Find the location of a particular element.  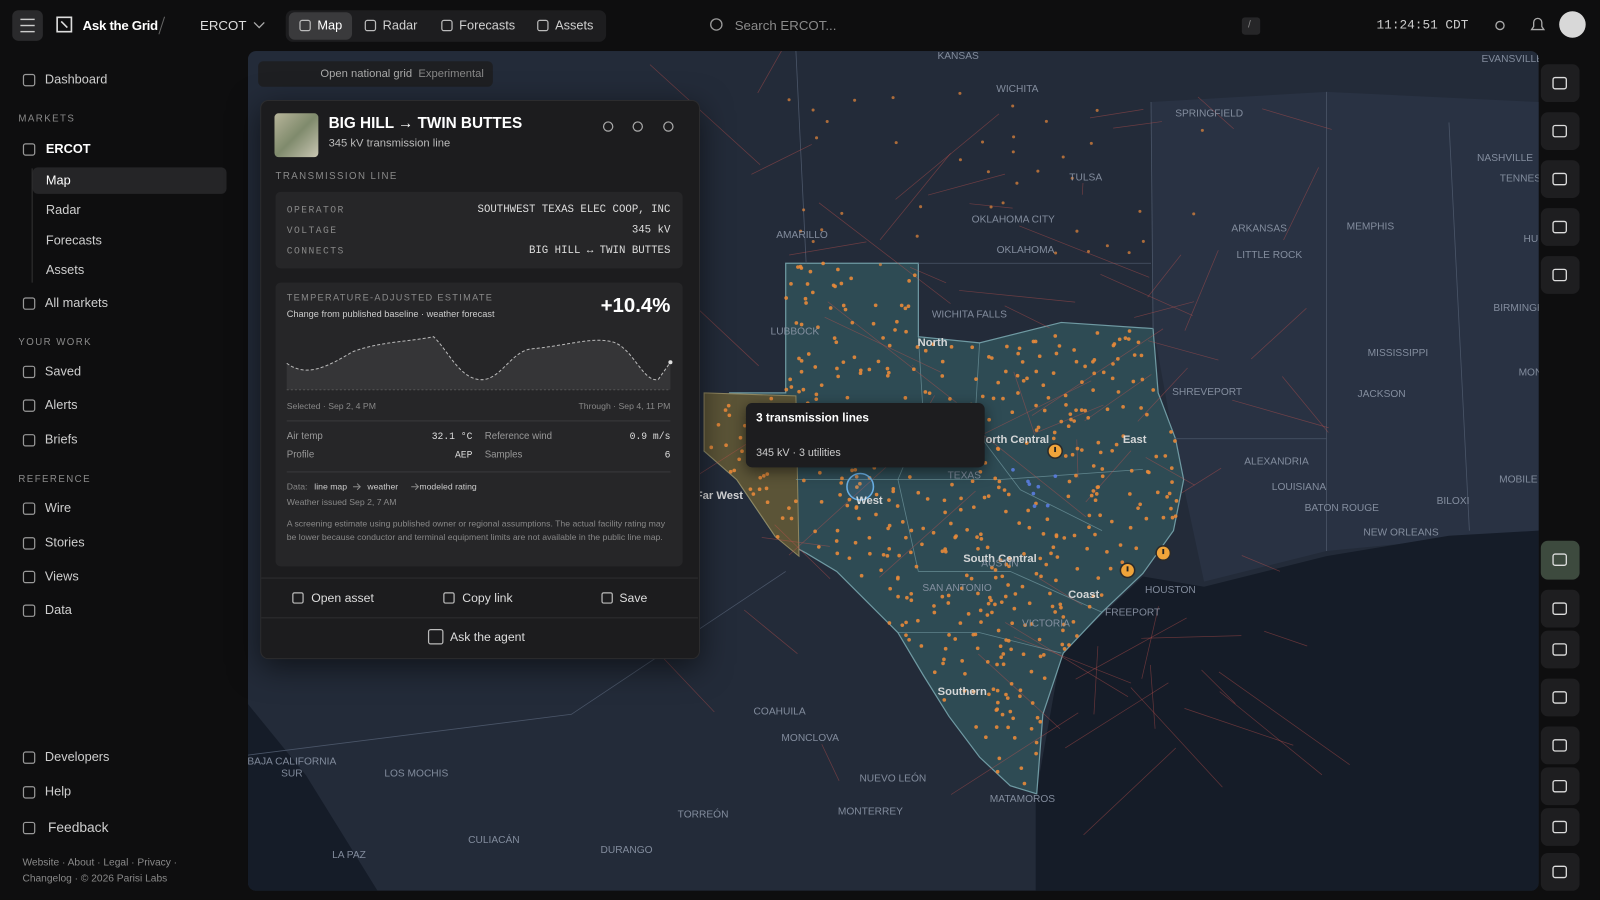

map-label: MOBILE is located at coordinates (1518, 480).